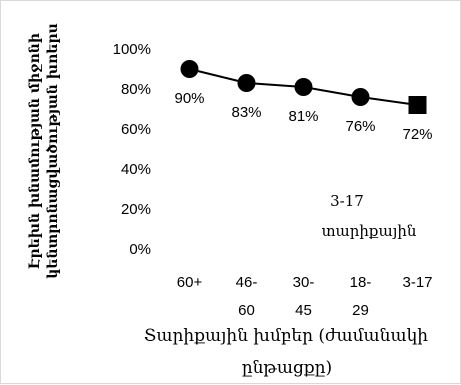  What do you see at coordinates (136, 209) in the screenshot?
I see `y-tick-label: 20%` at bounding box center [136, 209].